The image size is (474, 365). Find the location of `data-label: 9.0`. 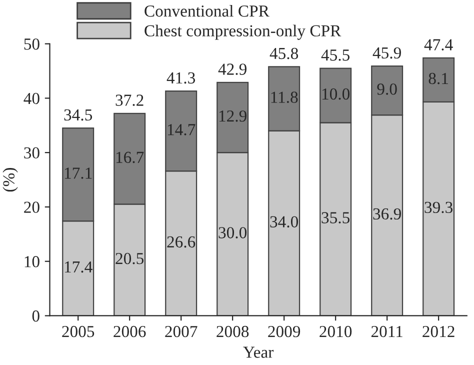

data-label: 9.0 is located at coordinates (387, 89).